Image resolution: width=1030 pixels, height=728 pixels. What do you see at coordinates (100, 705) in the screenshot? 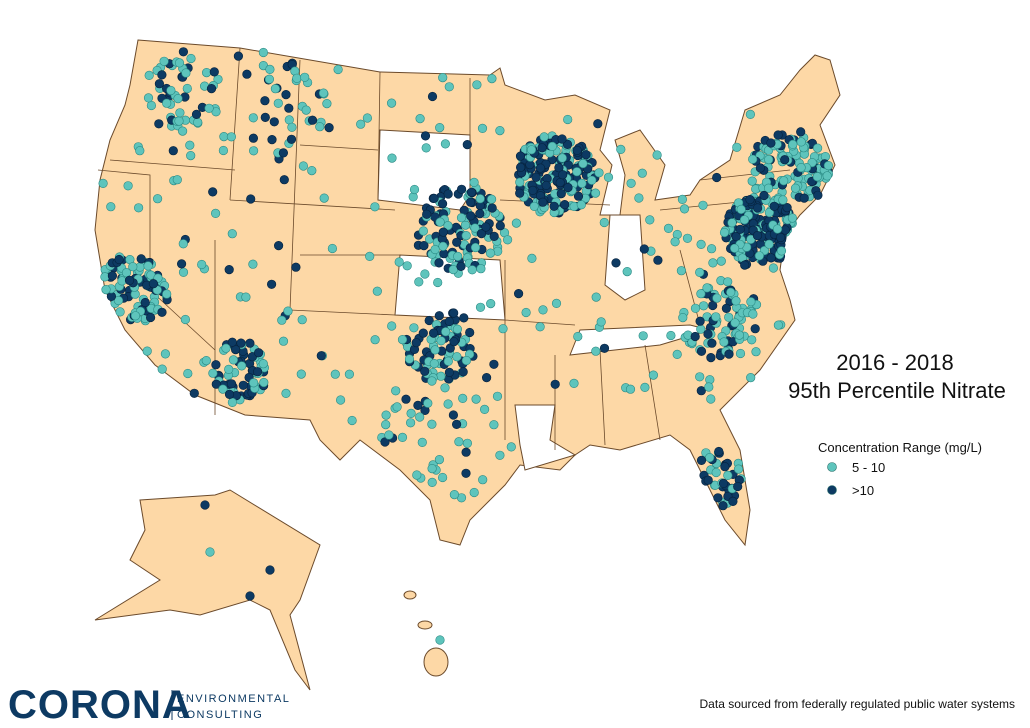
I see `logo-name: CORONA` at bounding box center [100, 705].